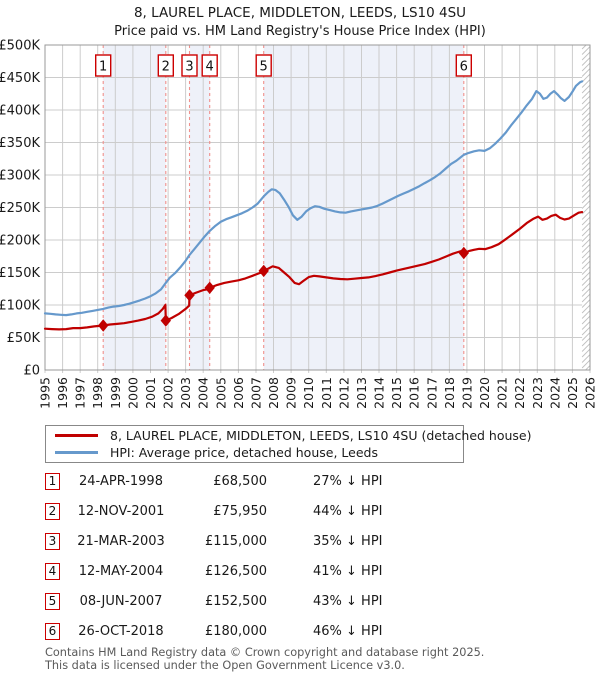 The height and width of the screenshot is (680, 600). I want to click on x-axis-label: 1997, so click(80, 393).